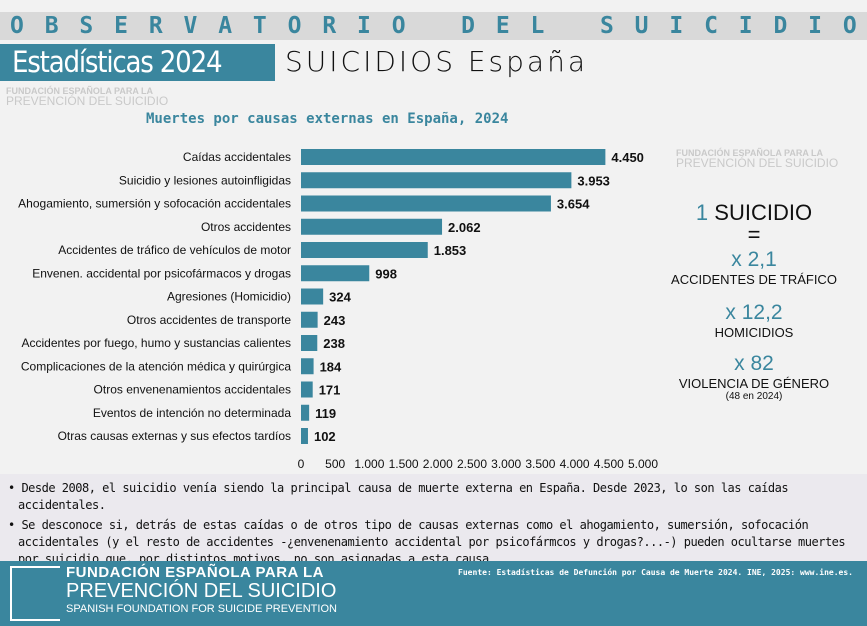 The height and width of the screenshot is (626, 867). Describe the element at coordinates (754, 312) in the screenshot. I see `mult-homicidios: x 12,2` at that location.